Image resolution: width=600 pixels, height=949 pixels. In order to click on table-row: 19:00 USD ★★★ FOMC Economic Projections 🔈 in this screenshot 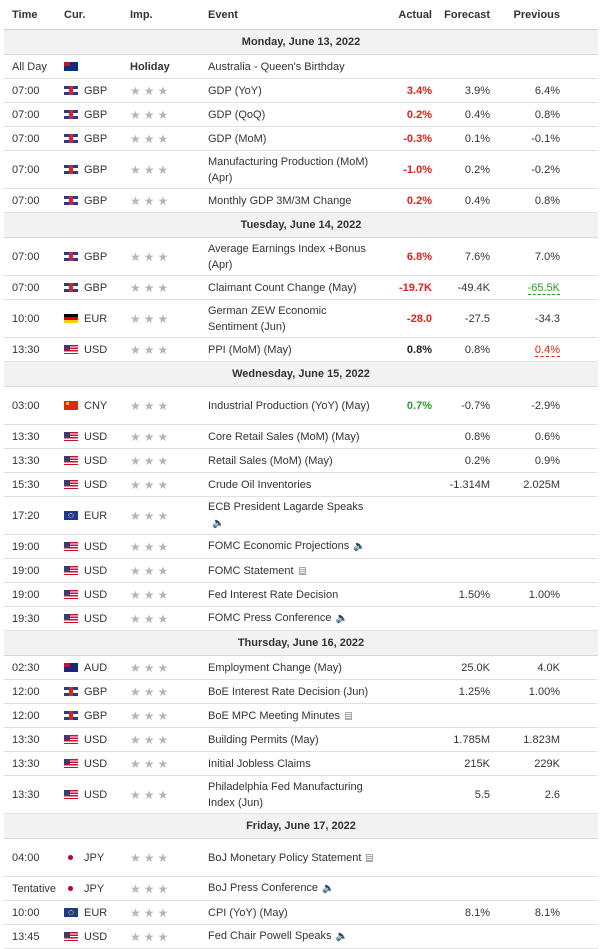, I will do `click(301, 547)`.